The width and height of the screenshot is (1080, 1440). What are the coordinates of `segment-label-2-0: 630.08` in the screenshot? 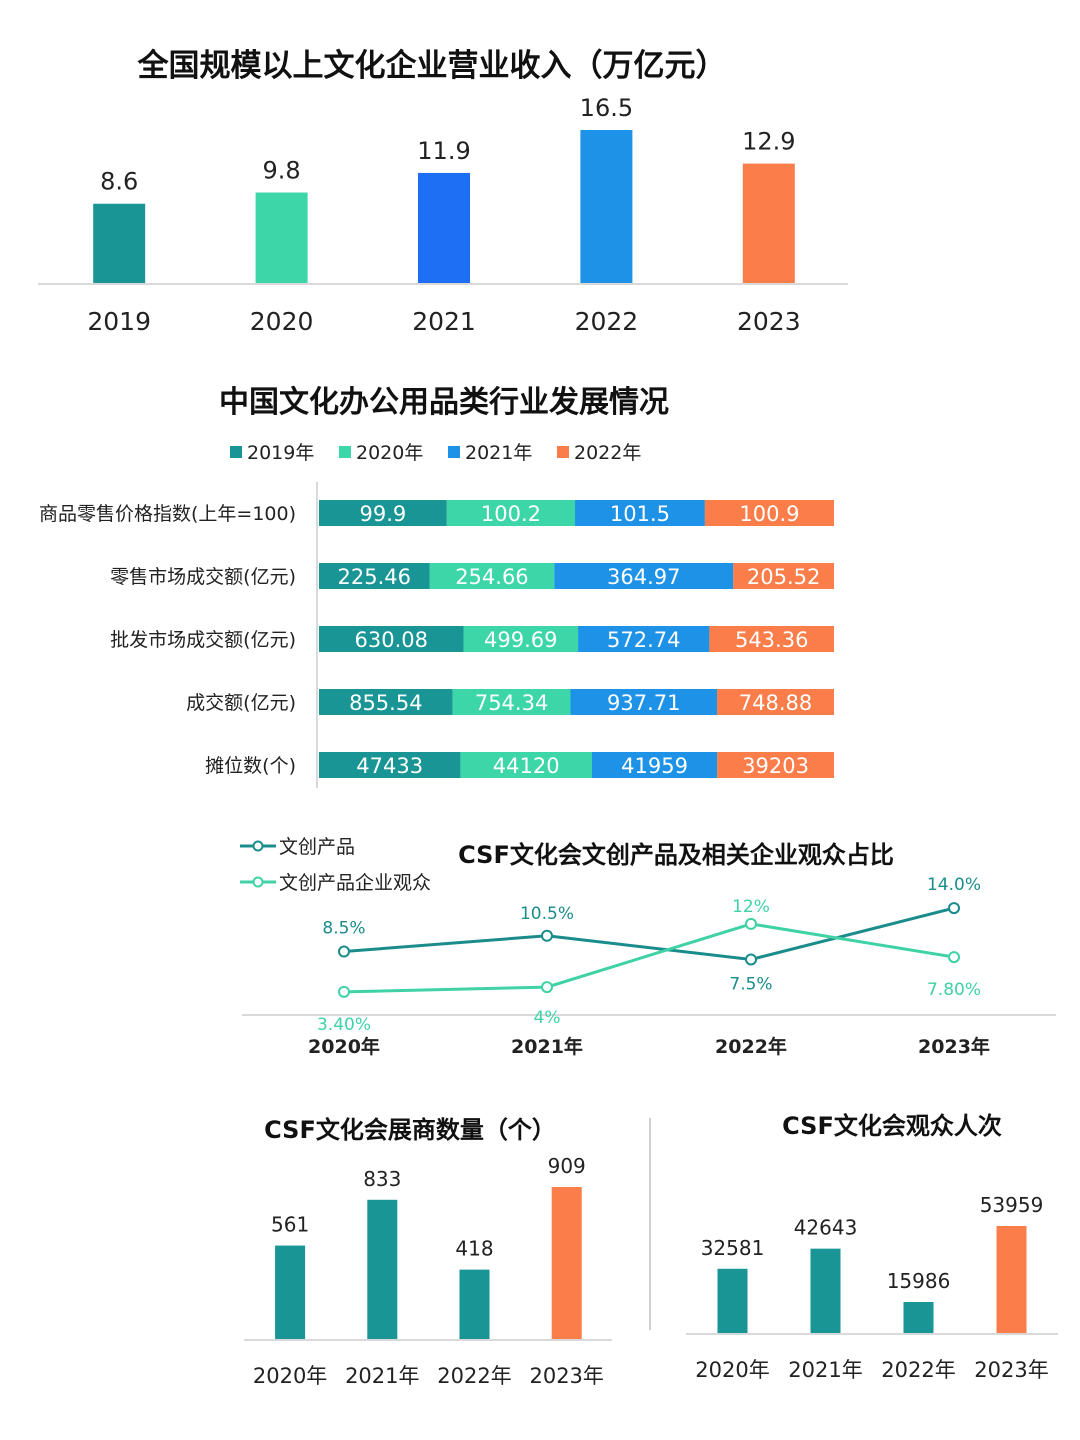 It's located at (390, 640).